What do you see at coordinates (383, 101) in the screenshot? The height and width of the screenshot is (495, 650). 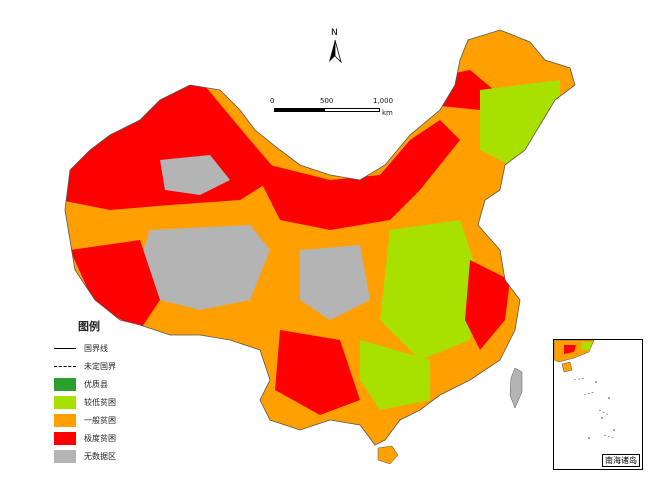 I see `scale-tick-1000: 1,000` at bounding box center [383, 101].